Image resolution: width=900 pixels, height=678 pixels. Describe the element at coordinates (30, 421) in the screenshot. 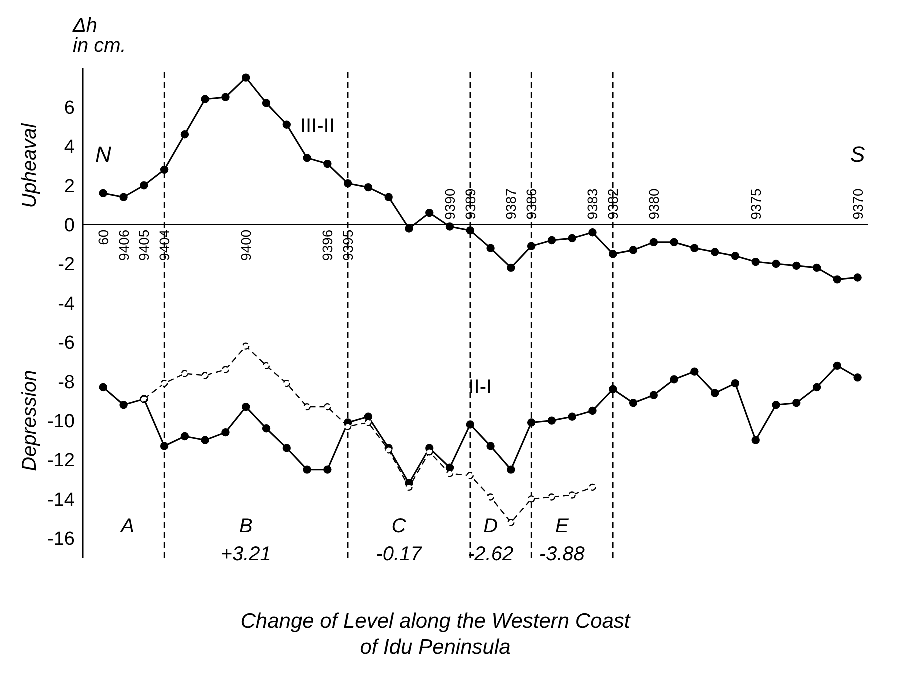

I see `text: Depression` at that location.